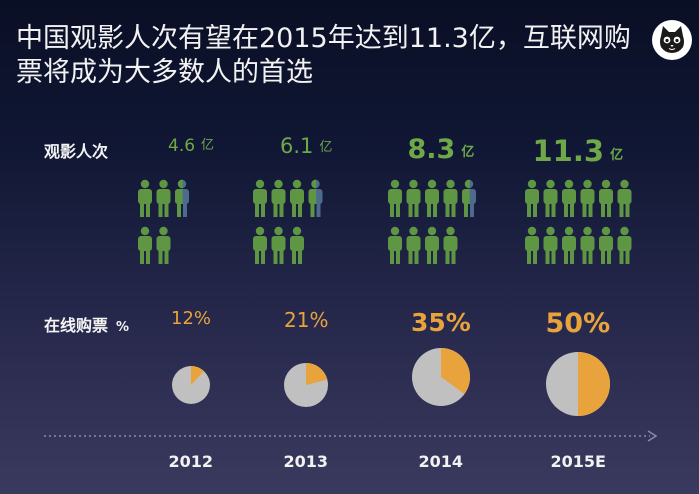 The image size is (699, 494). I want to click on viewers-value: 4.6 亿, so click(191, 145).